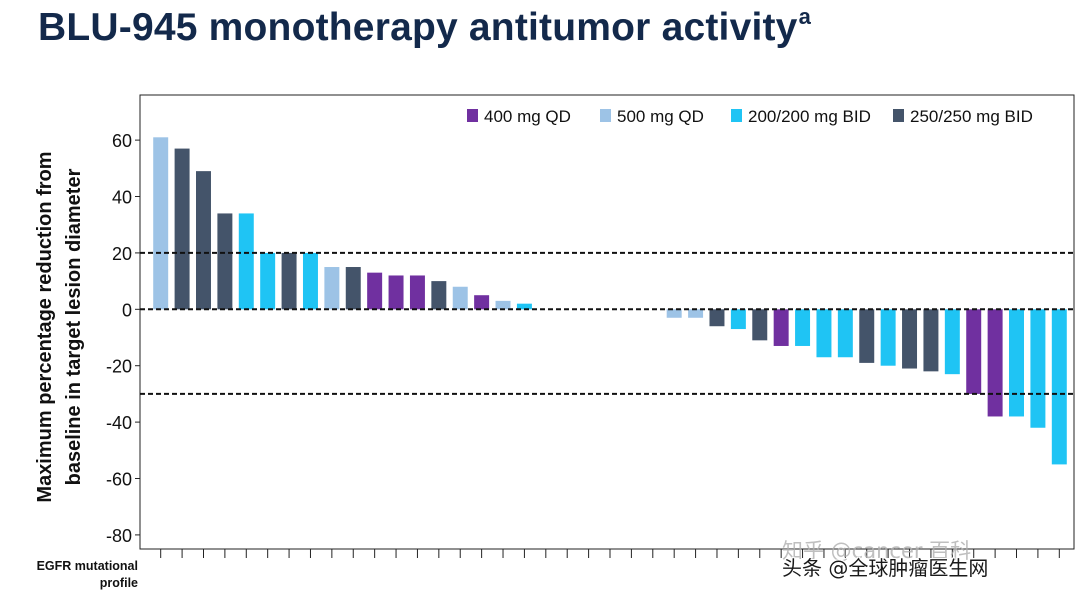 This screenshot has width=1080, height=594. What do you see at coordinates (605, 115) in the screenshot?
I see `legend-500-mg-qd-swatch` at bounding box center [605, 115].